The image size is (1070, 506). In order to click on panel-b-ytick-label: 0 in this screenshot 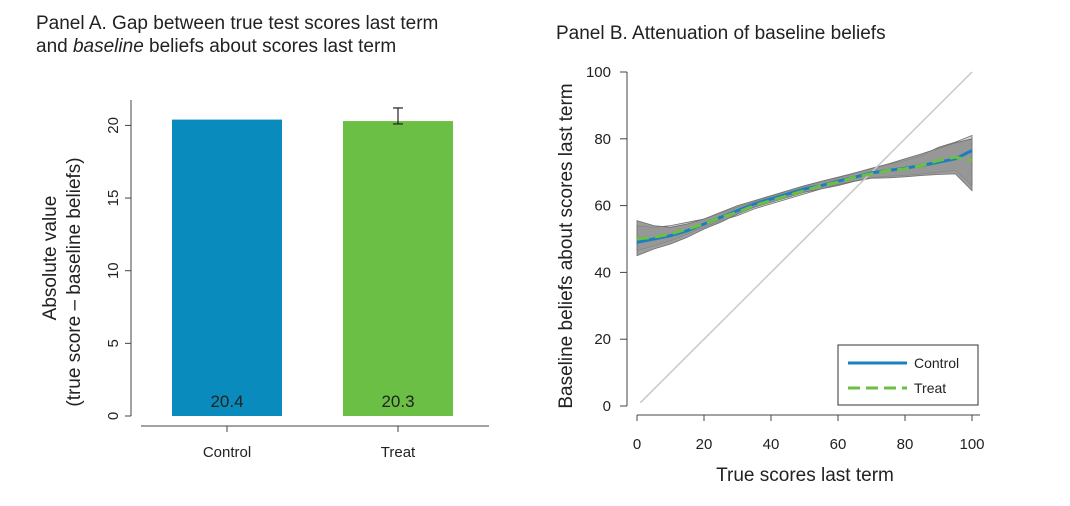, I will do `click(607, 406)`.